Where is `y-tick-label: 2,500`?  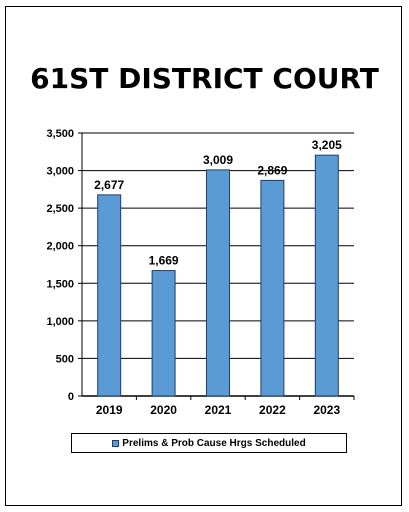 y-tick-label: 2,500 is located at coordinates (60, 209).